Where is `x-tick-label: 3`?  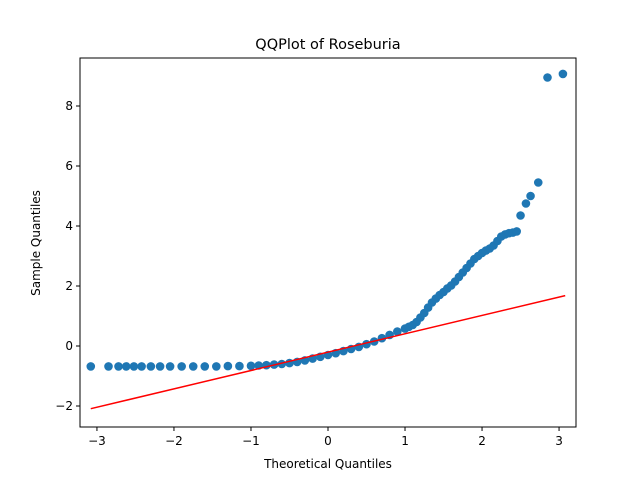 x-tick-label: 3 is located at coordinates (559, 441).